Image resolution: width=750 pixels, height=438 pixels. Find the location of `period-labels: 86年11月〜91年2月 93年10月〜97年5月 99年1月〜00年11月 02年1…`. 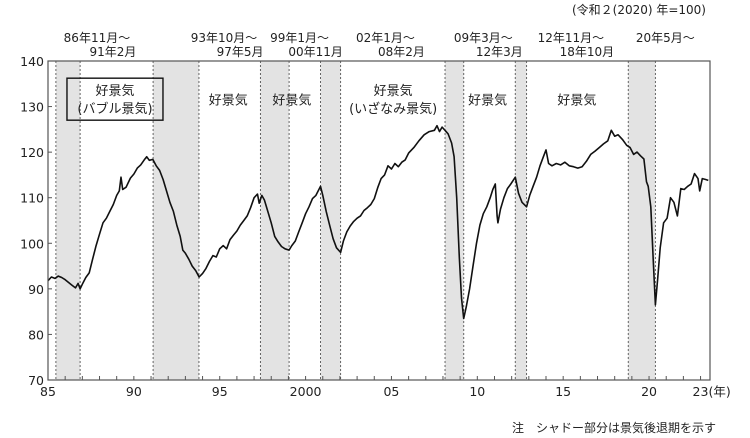

period-labels: 86年11月〜91年2月 93年10月〜97年5月 99年1月〜00年11月 02年1… is located at coordinates (379, 45).